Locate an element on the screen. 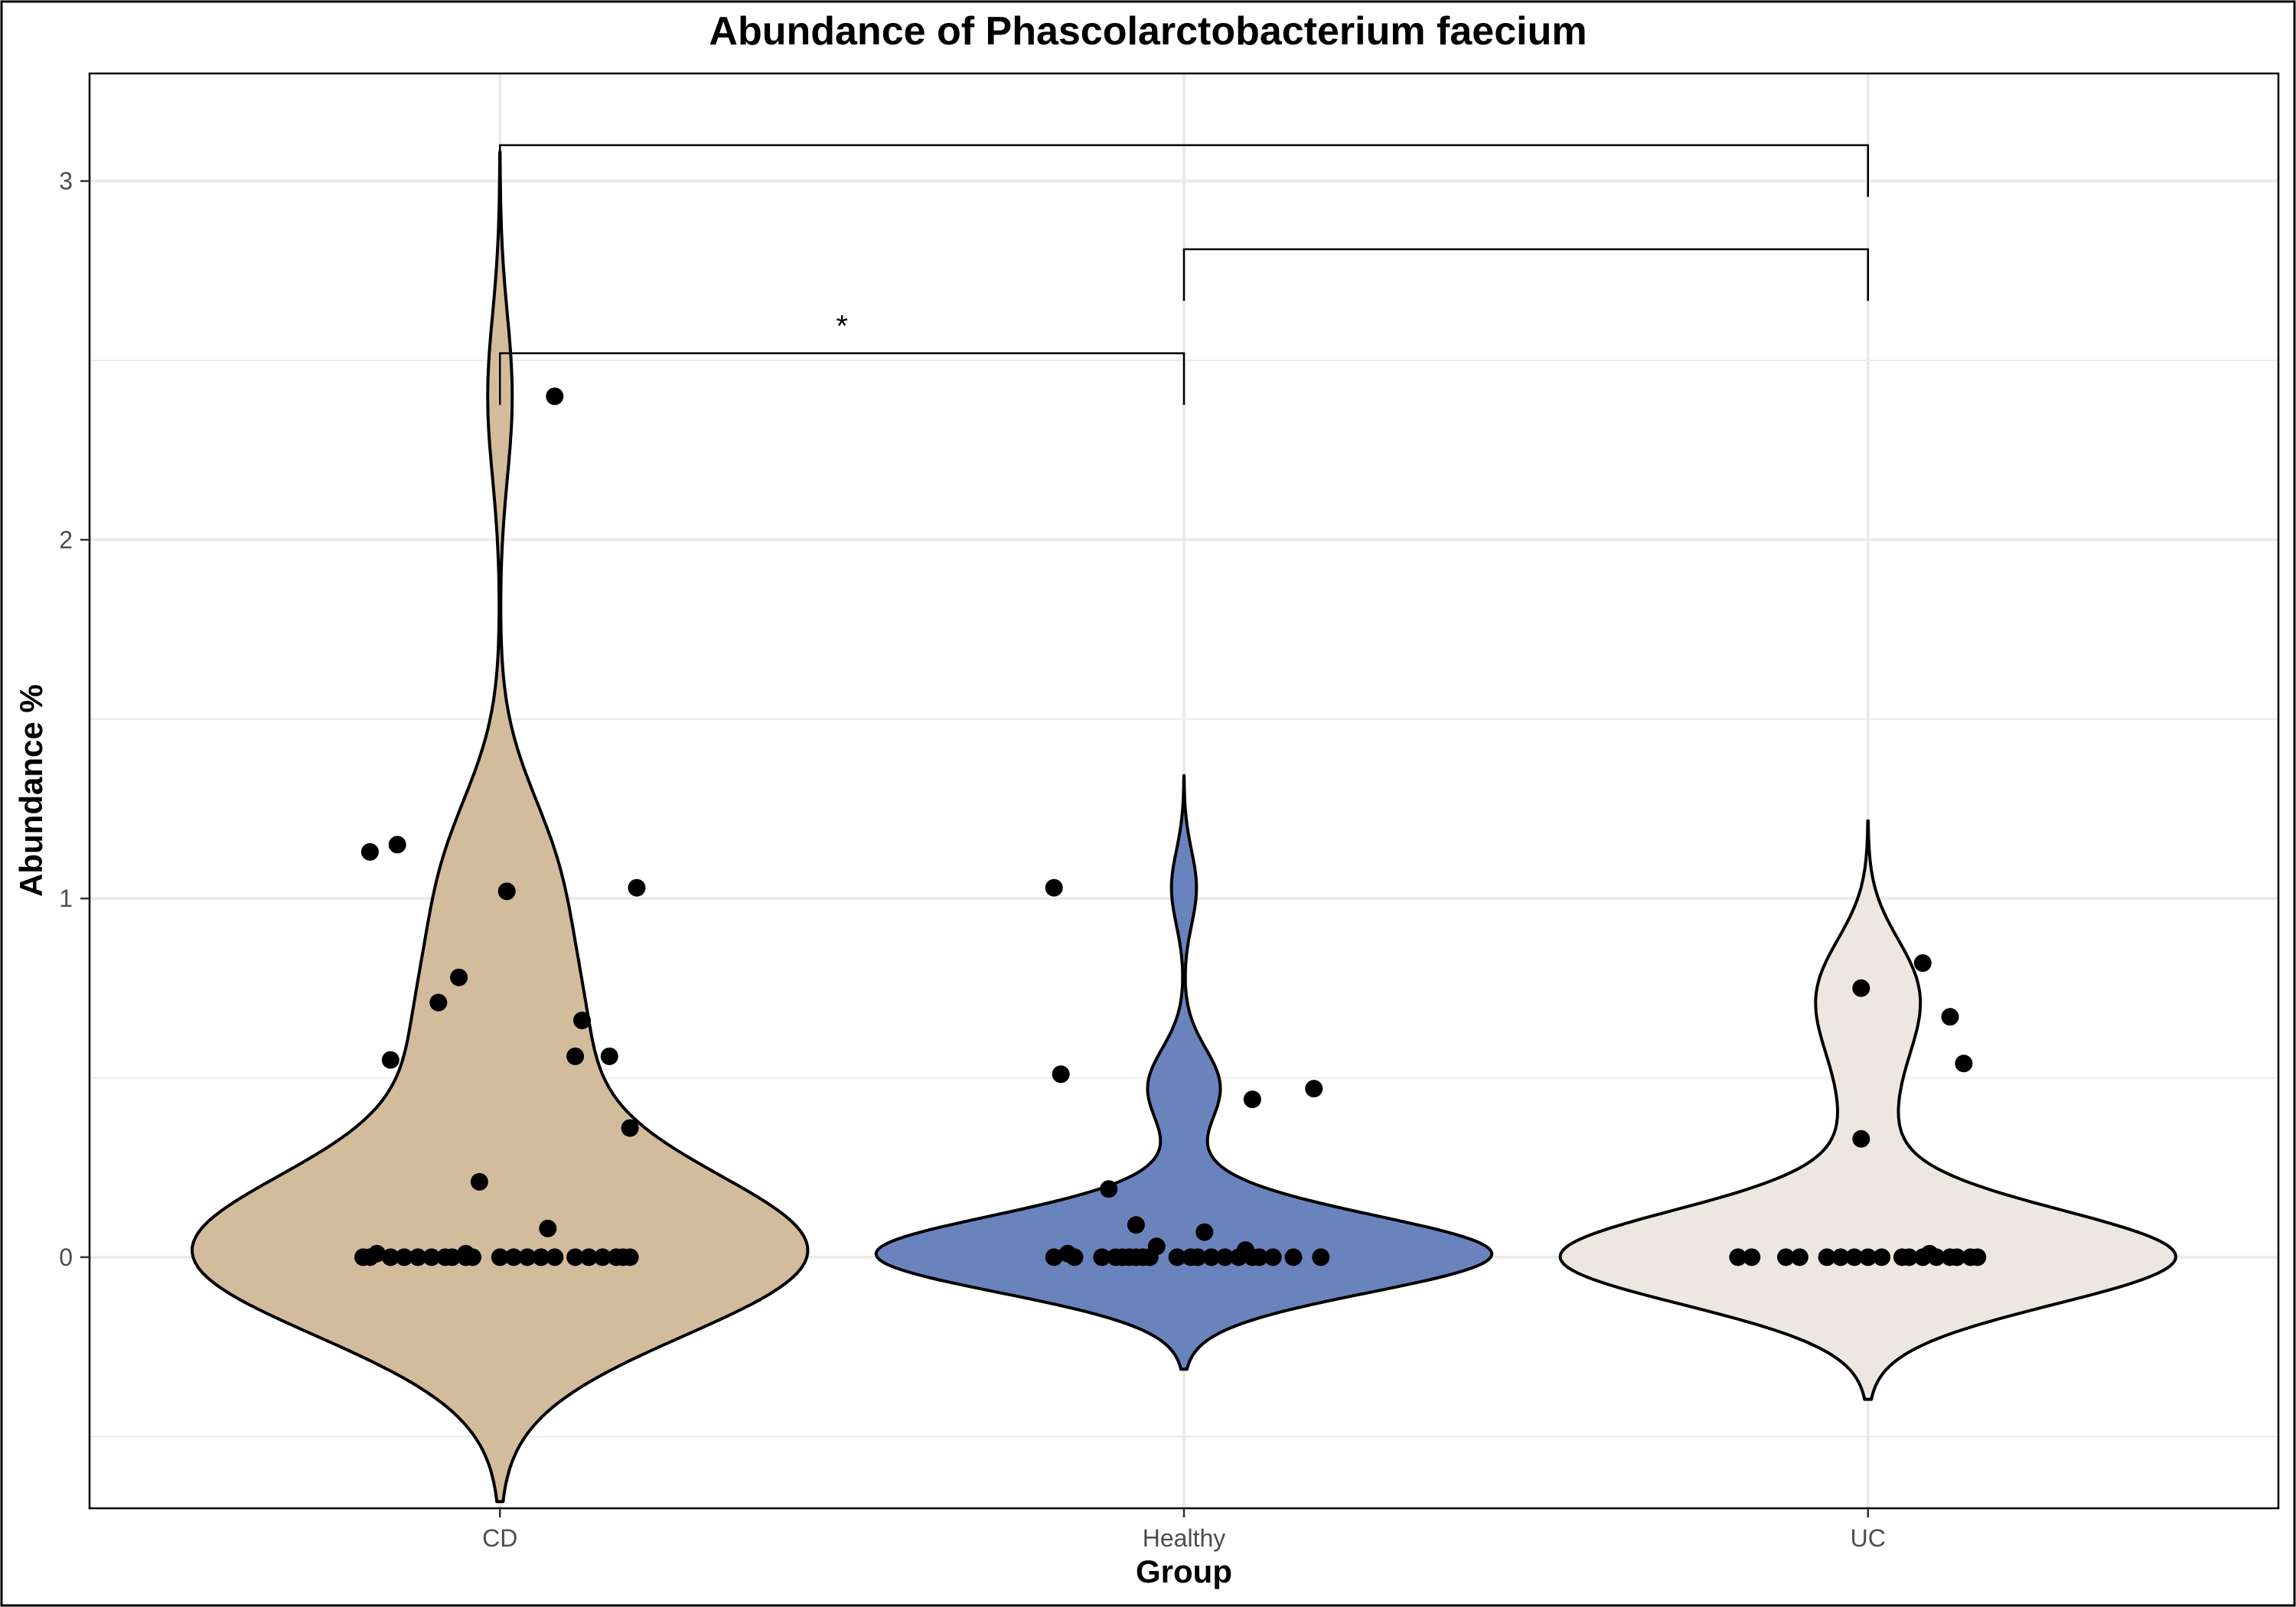 This screenshot has width=2296, height=1607. x-tick-label: UC is located at coordinates (1868, 1538).